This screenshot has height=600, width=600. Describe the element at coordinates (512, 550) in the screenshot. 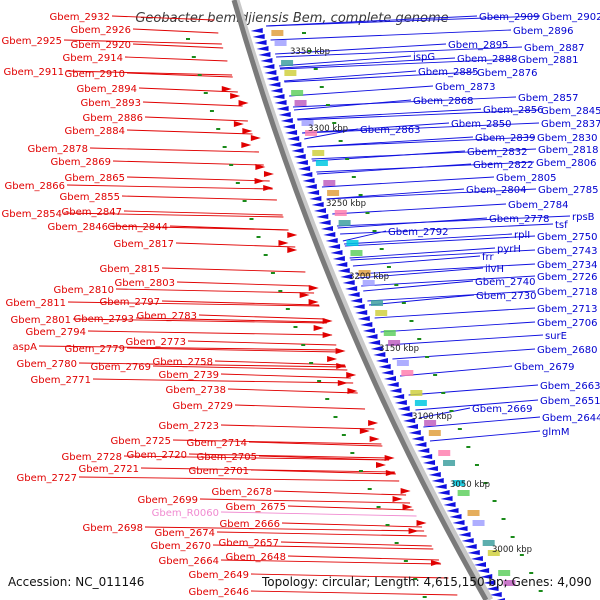

I see `tick-label: 3000 kbp` at that location.